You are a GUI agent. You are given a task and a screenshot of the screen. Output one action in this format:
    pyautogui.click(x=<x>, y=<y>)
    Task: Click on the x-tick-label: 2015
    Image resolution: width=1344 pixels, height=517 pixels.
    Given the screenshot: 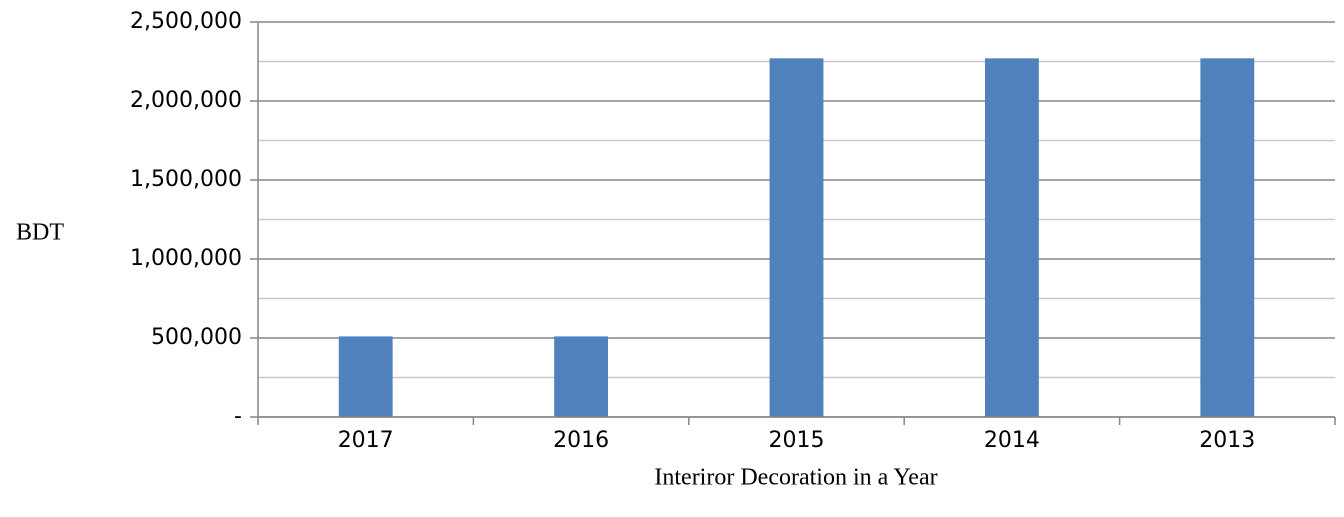 What is the action you would take?
    pyautogui.click(x=797, y=440)
    